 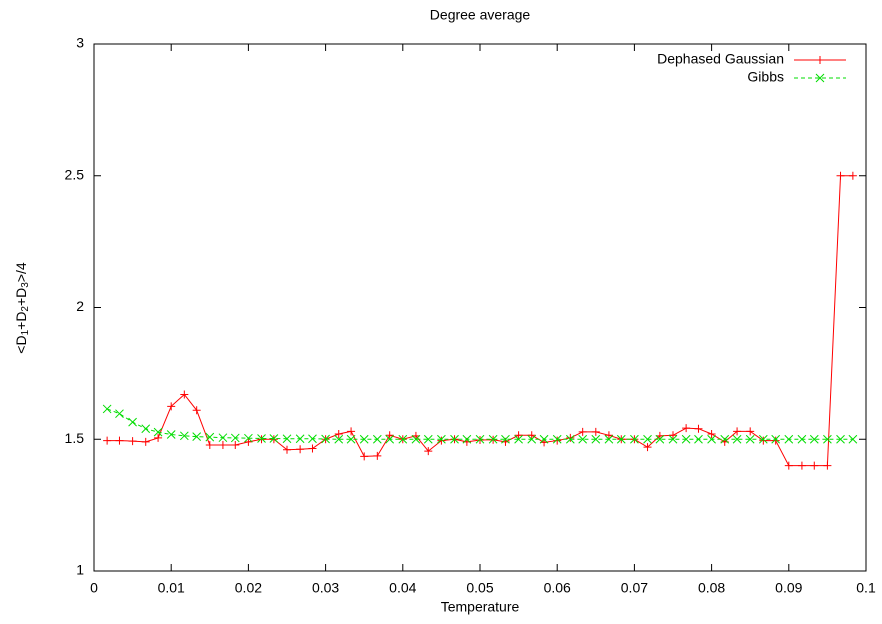 I want to click on y-tick-label: 2.5, so click(x=75, y=174).